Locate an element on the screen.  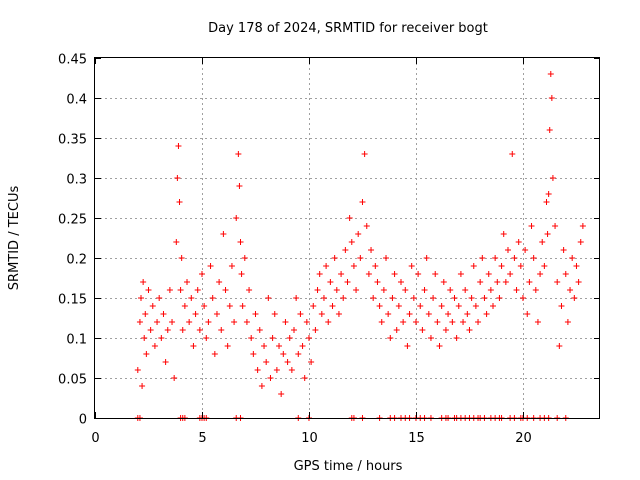
x-tick-labels: 0 5 10 15 20 is located at coordinates (311, 438).